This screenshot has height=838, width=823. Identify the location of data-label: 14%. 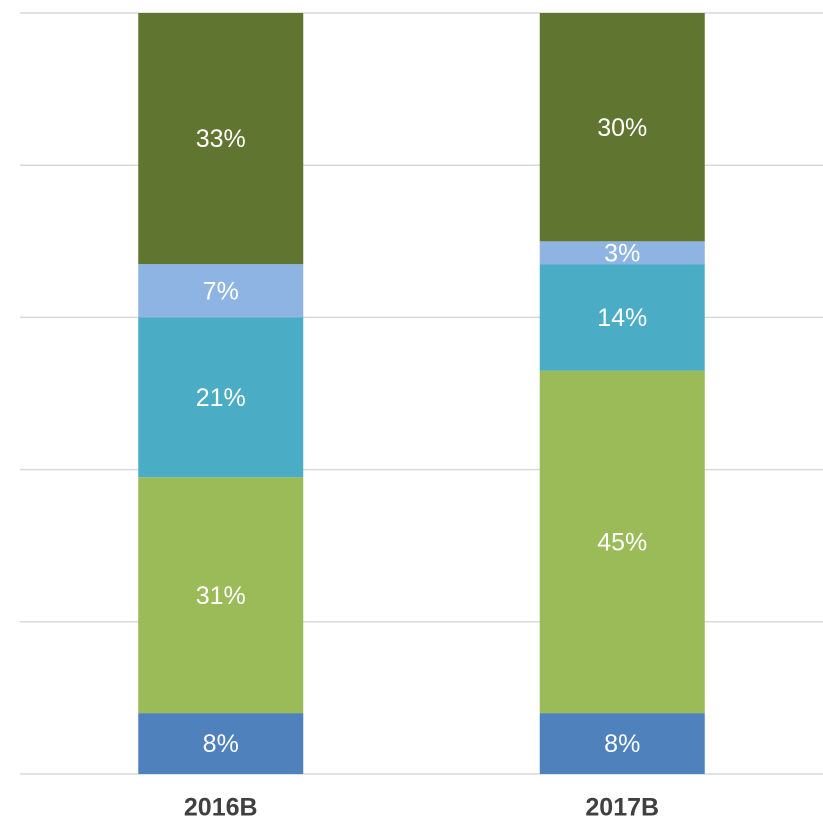
(622, 318).